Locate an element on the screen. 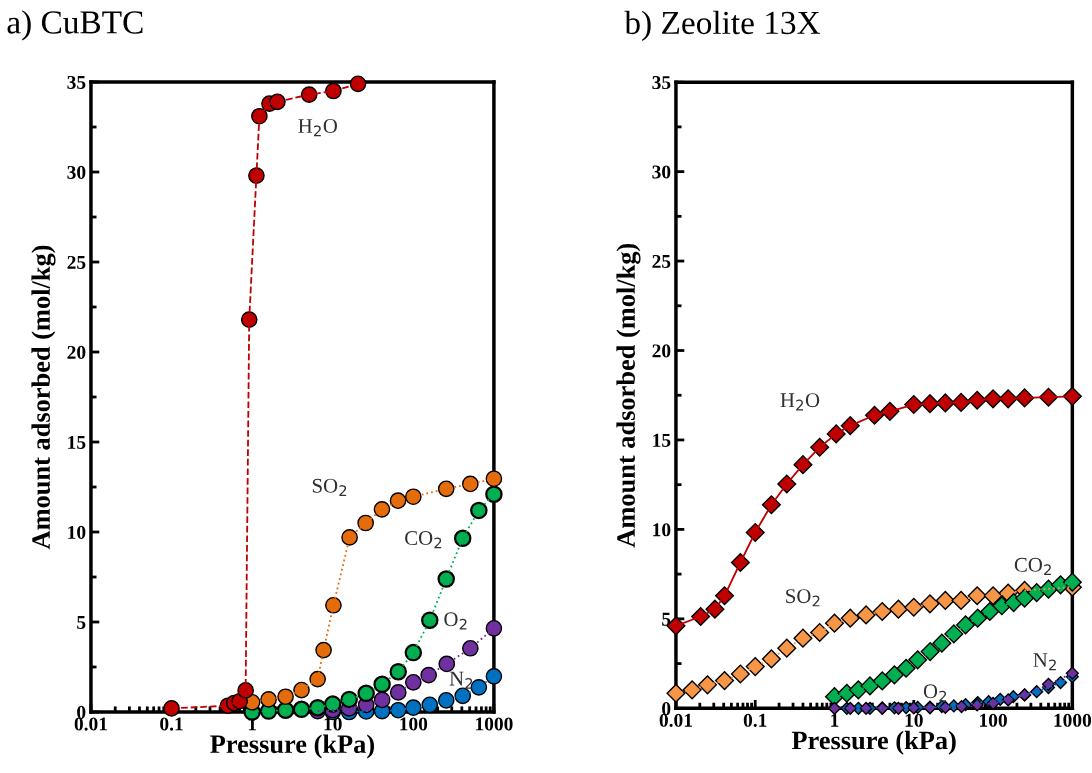  chart-title: a) CuBTC is located at coordinates (75, 25).